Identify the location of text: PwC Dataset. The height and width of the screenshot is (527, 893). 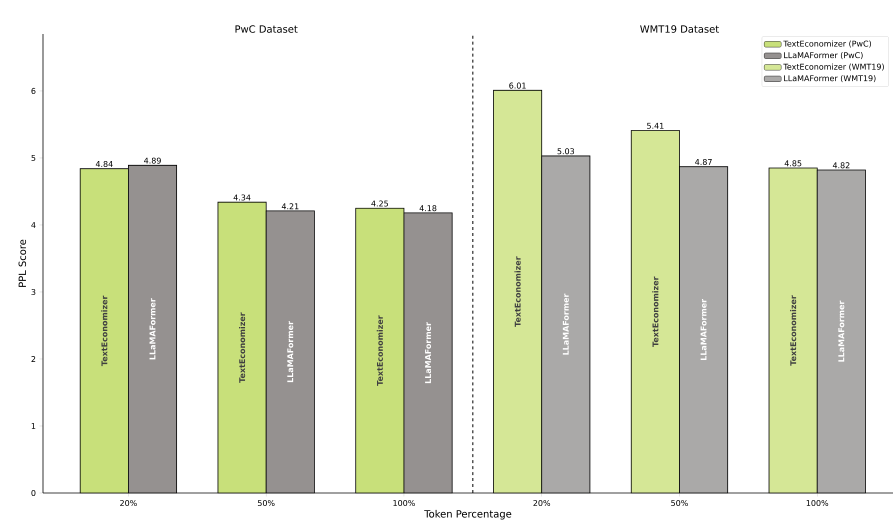
(267, 29).